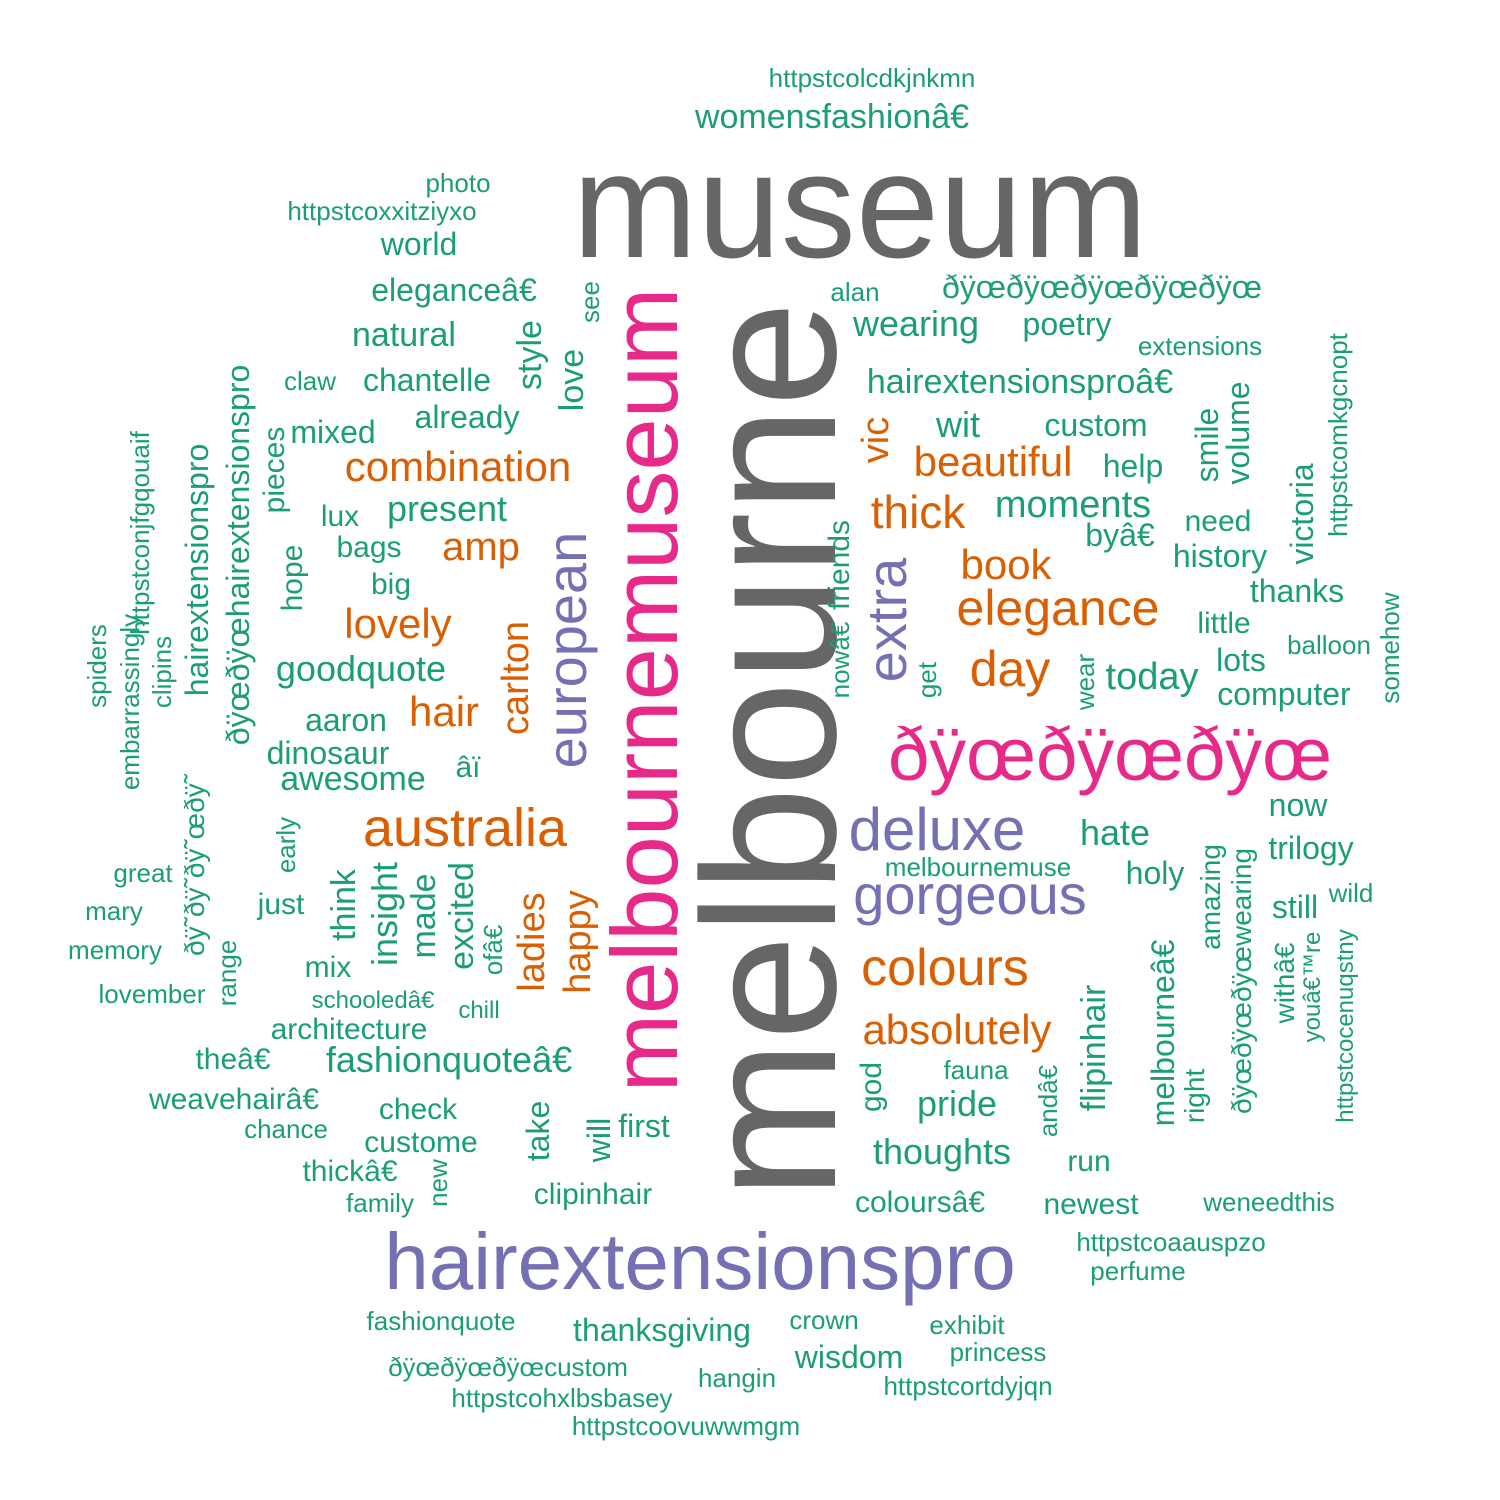 The width and height of the screenshot is (1500, 1500). What do you see at coordinates (1120, 535) in the screenshot?
I see `cloud-word: byâ€` at bounding box center [1120, 535].